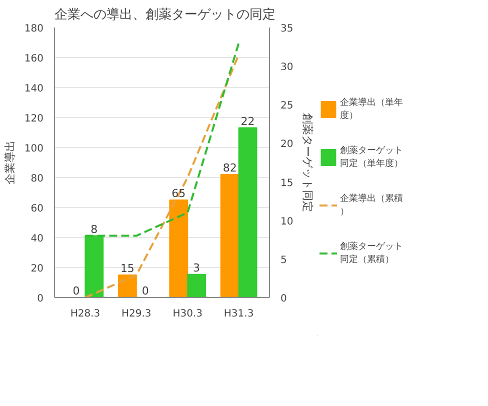 The height and width of the screenshot is (406, 488). Describe the element at coordinates (34, 149) in the screenshot. I see `y-tick-label: 100` at that location.